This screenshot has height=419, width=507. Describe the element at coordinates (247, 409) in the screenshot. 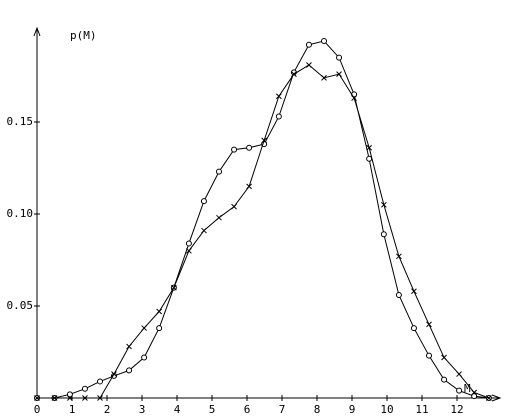

I see `x-tick-label: 6` at that location.